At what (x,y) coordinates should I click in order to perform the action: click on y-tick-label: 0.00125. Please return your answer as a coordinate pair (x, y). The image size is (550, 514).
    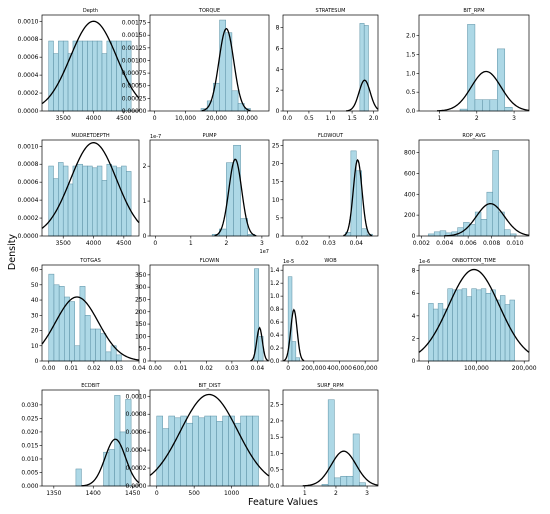
    Looking at the image, I should click on (134, 48).